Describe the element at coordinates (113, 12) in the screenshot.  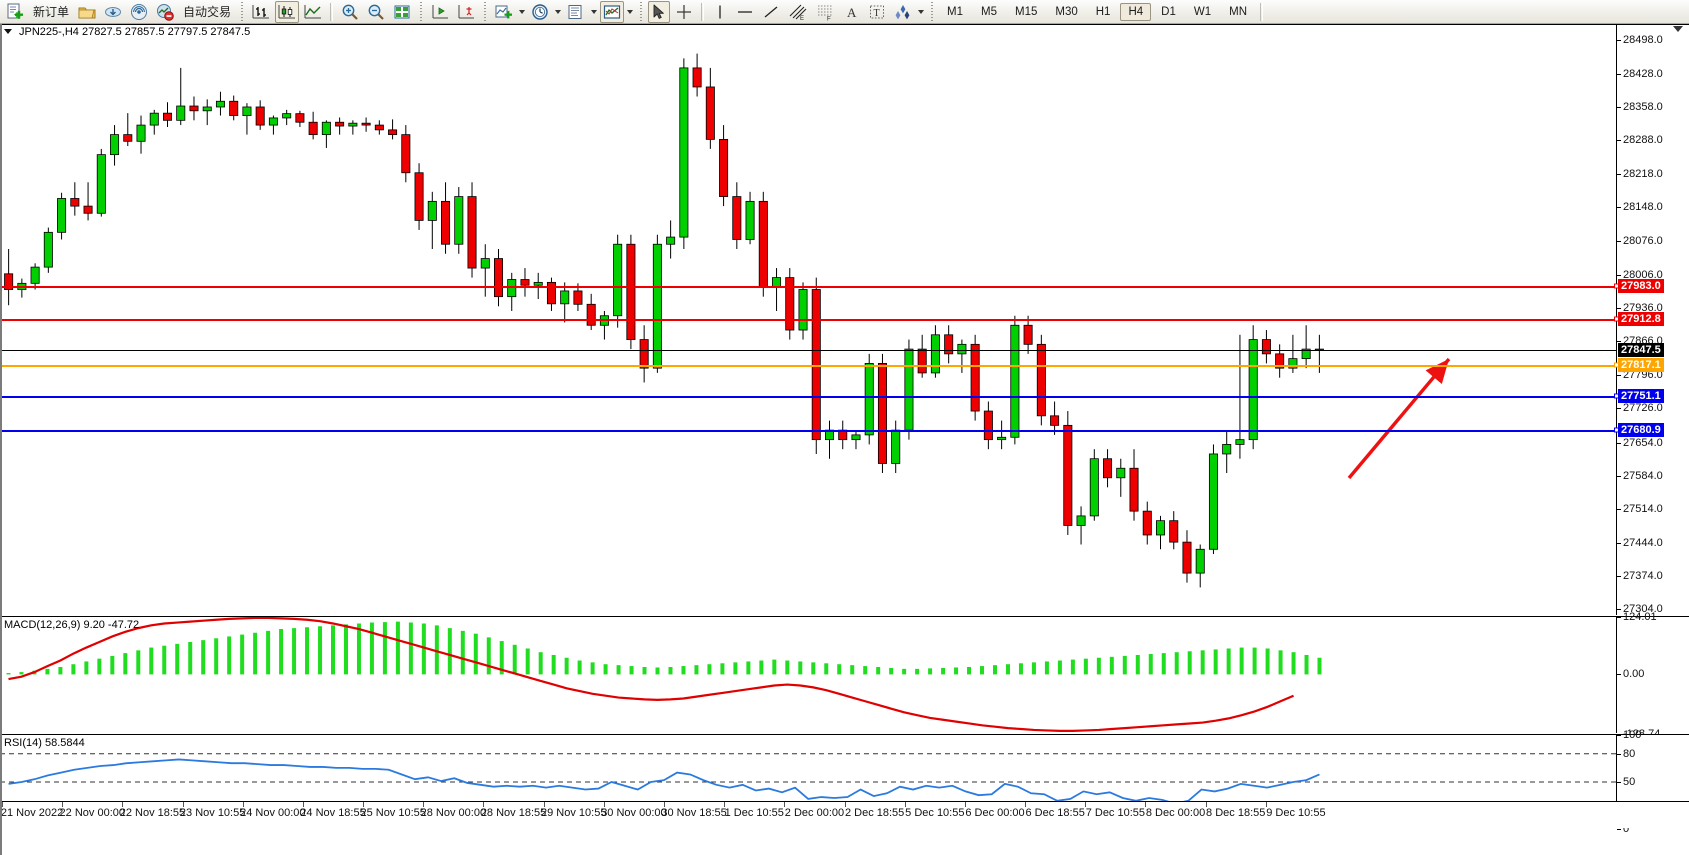
I see `cloud-download-icon` at that location.